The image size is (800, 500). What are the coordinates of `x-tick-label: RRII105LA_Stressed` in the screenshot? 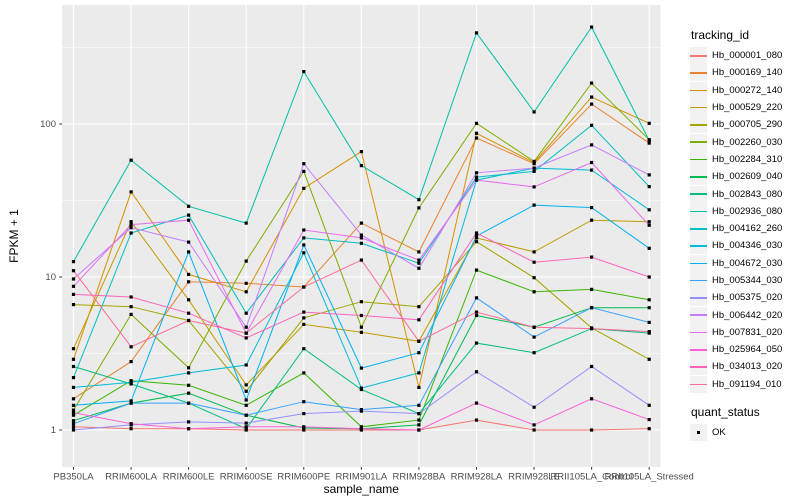 It's located at (649, 477).